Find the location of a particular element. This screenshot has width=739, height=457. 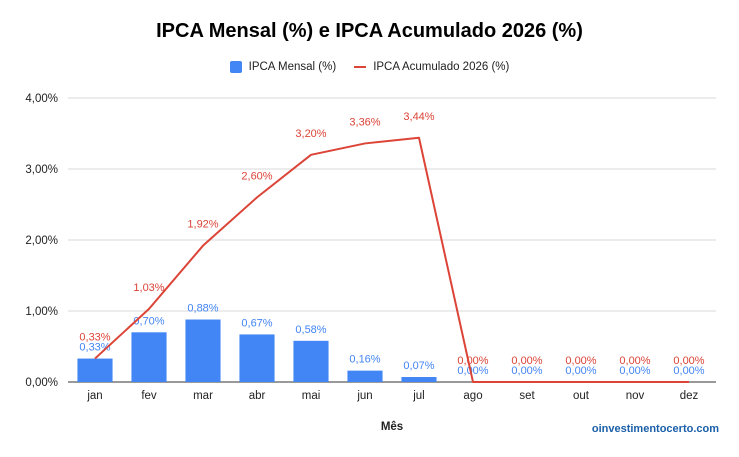

line-data-label: 1,03% is located at coordinates (148, 288).